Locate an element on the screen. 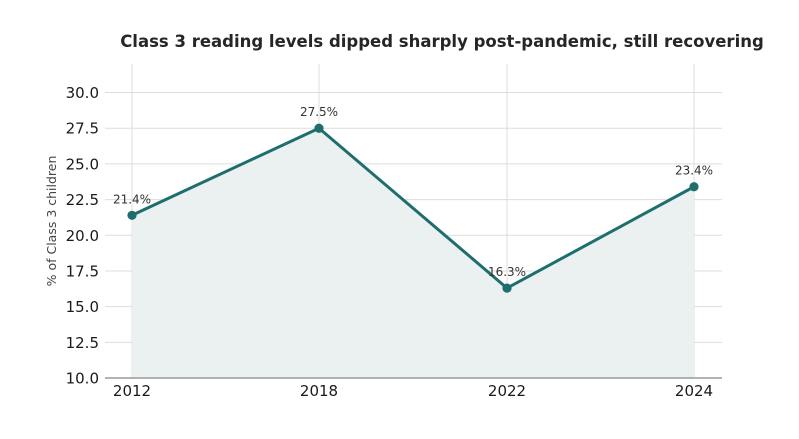 The image size is (799, 439). y-tick-label: 22.5 is located at coordinates (82, 200).